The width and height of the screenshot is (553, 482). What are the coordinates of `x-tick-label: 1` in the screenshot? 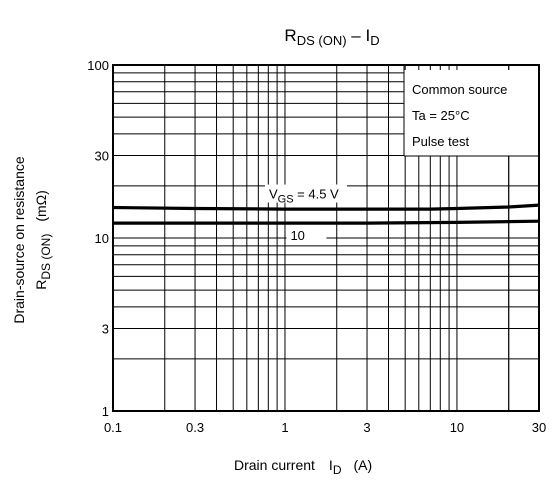 It's located at (284, 427).